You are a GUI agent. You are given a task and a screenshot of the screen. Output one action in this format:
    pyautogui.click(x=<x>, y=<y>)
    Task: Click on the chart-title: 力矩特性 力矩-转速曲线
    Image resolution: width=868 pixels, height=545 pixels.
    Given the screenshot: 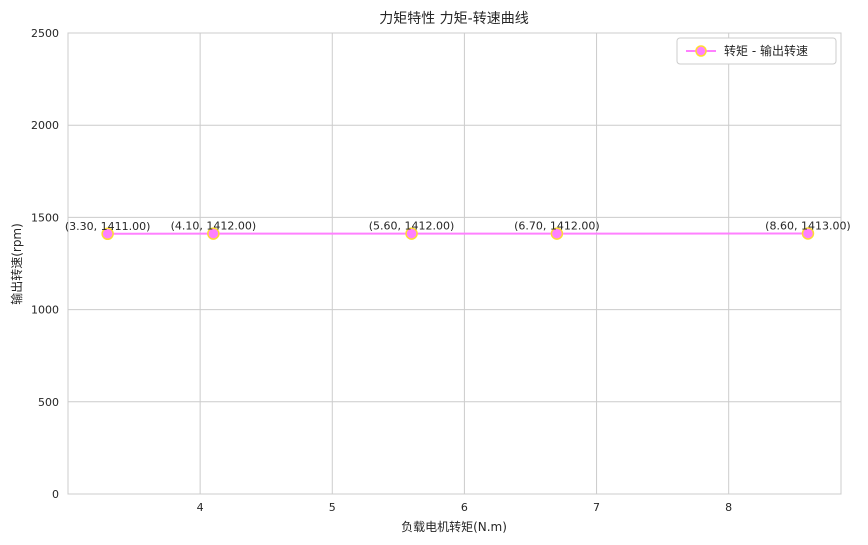 What is the action you would take?
    pyautogui.click(x=454, y=19)
    